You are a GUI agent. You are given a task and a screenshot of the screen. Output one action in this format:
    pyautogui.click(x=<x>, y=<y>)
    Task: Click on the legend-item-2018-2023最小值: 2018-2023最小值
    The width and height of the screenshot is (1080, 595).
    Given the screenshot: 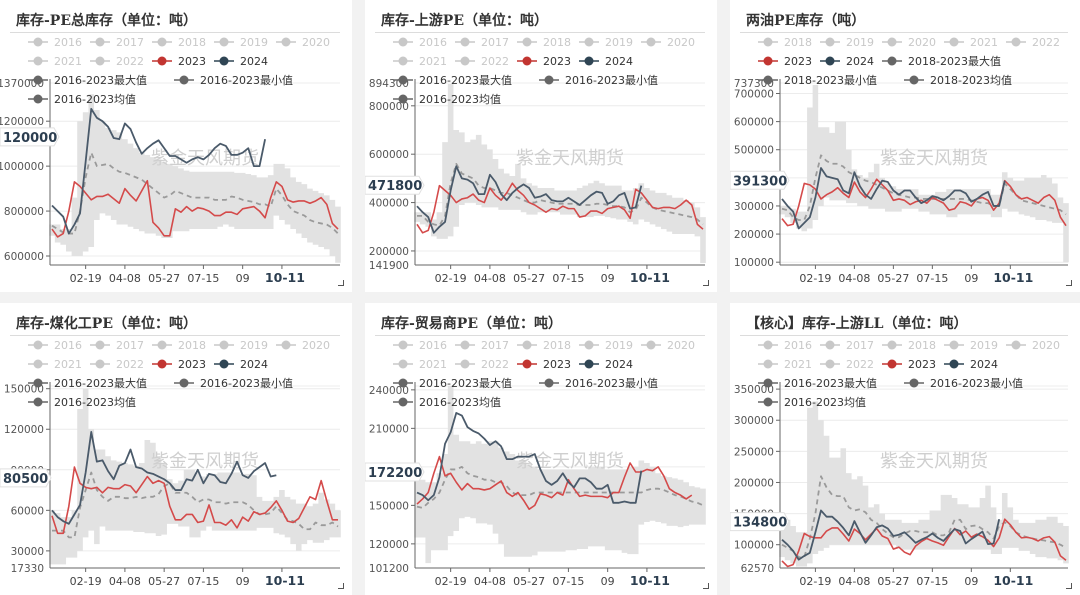 What is the action you would take?
    pyautogui.click(x=817, y=80)
    